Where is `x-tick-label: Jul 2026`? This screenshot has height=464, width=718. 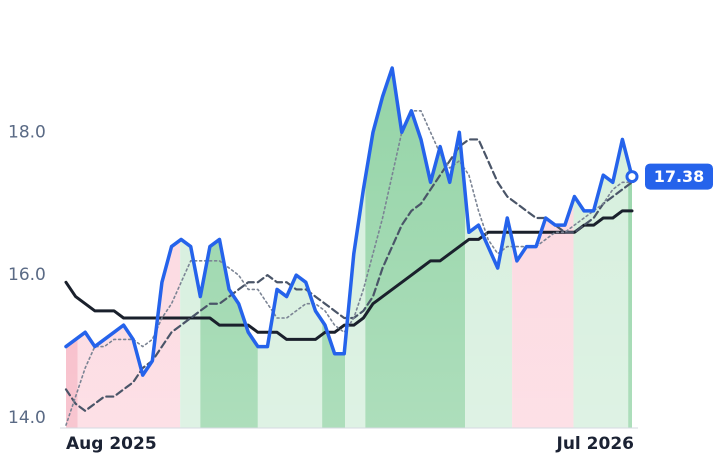
x-tick-label: Jul 2026 is located at coordinates (595, 444).